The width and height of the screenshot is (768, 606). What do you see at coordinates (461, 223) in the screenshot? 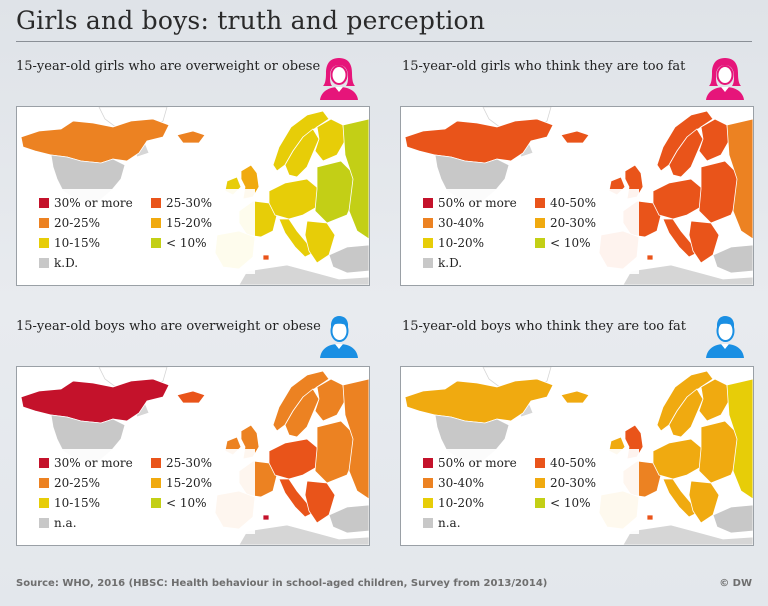
I see `legend-label: 30-40%` at bounding box center [461, 223].